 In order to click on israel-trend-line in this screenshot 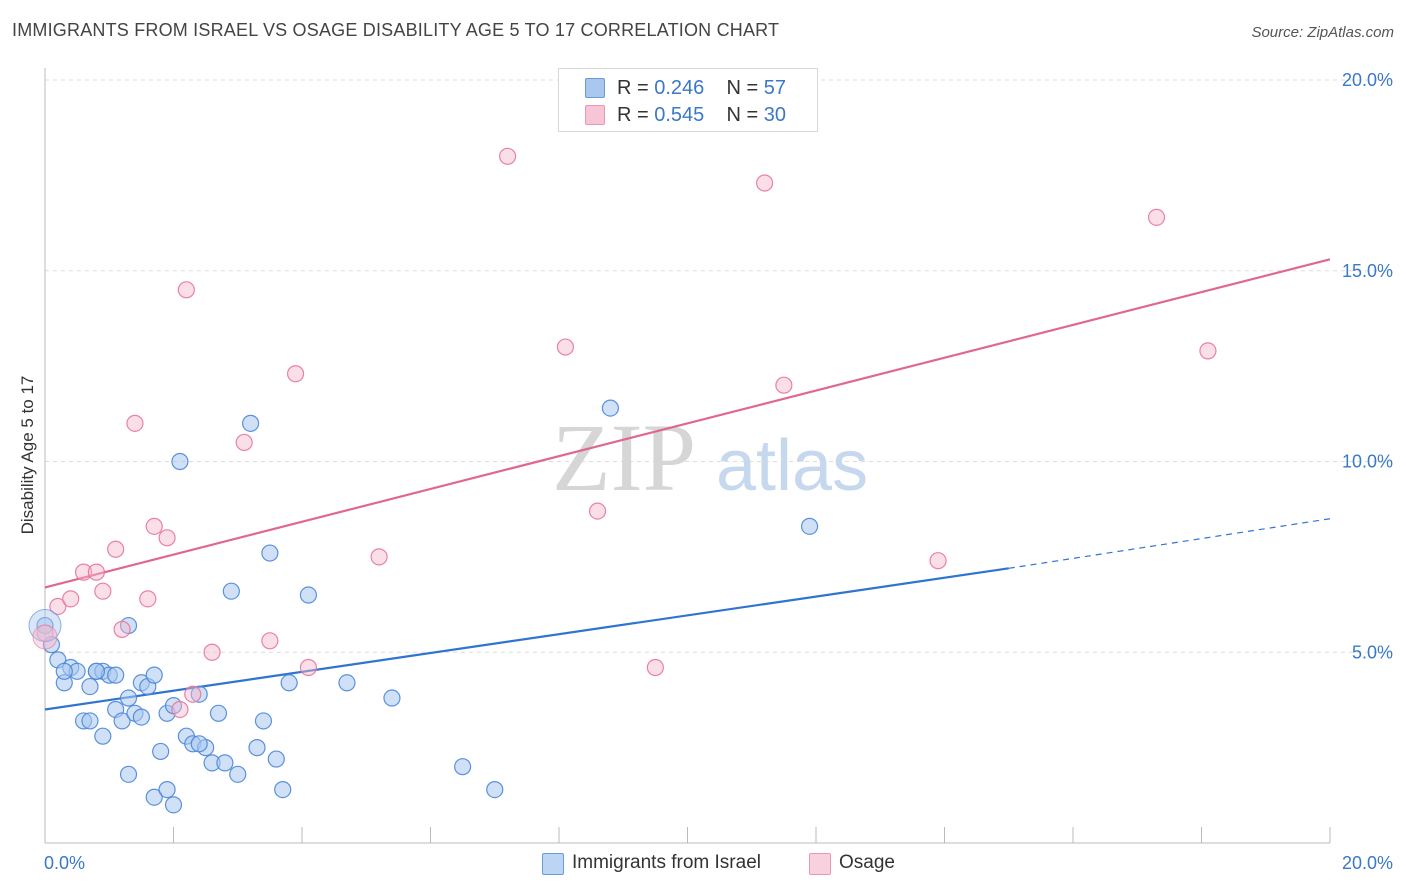, I will do `click(526, 639)`.